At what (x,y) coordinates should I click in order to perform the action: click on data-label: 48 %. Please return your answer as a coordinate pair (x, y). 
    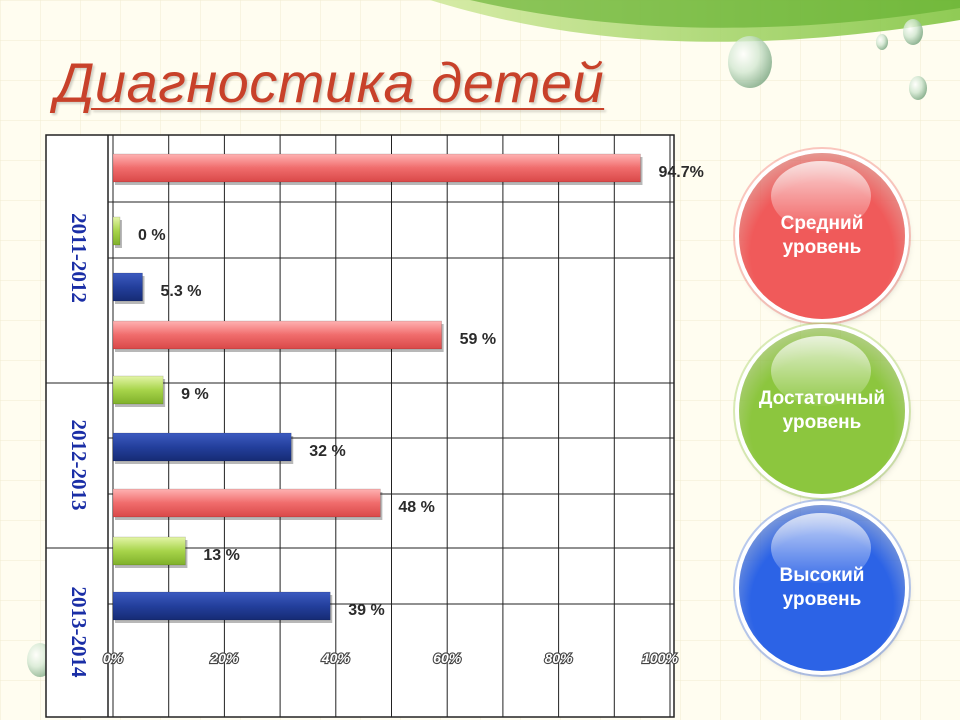
    Looking at the image, I should click on (416, 507).